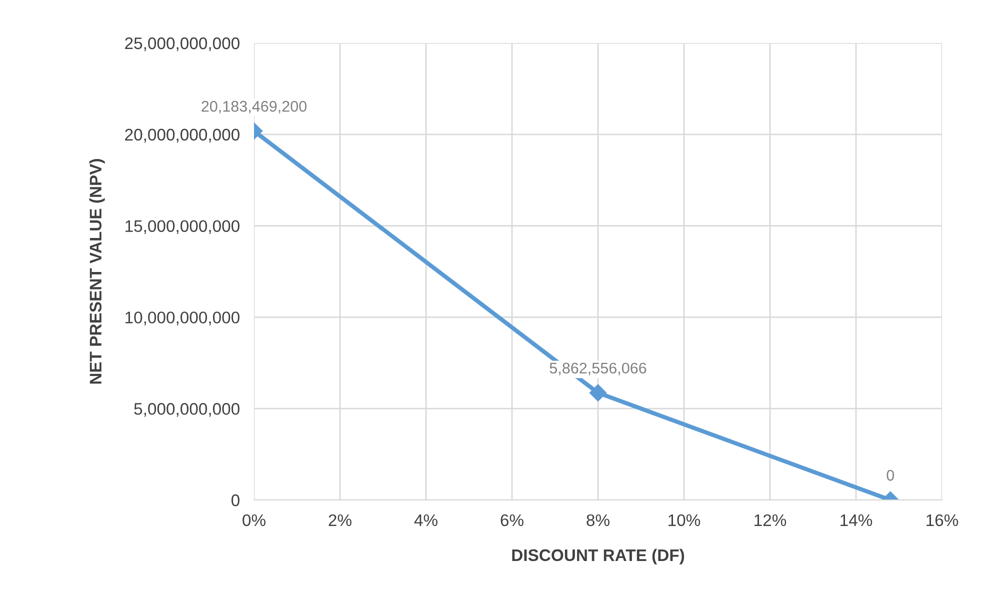 The height and width of the screenshot is (606, 982). I want to click on y-tick-label: 20,000,000,000, so click(182, 135).